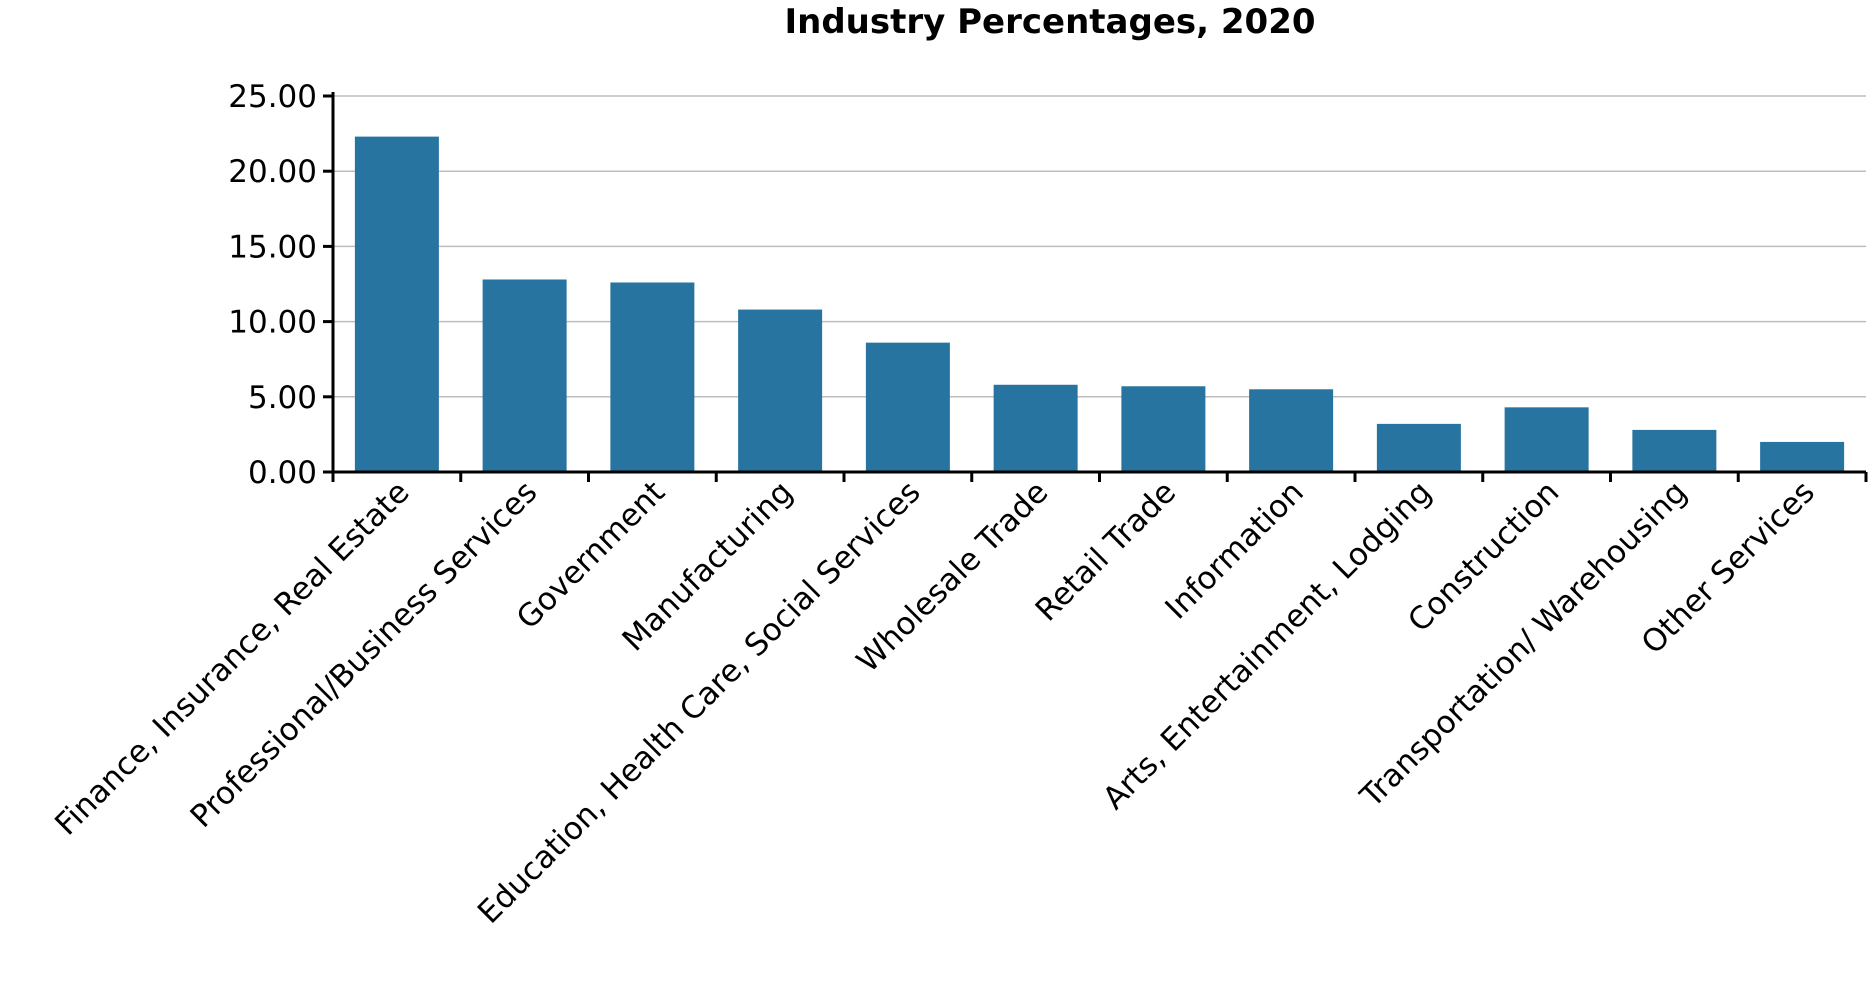  Describe the element at coordinates (272, 97) in the screenshot. I see `y-tick-label: 25.00` at that location.